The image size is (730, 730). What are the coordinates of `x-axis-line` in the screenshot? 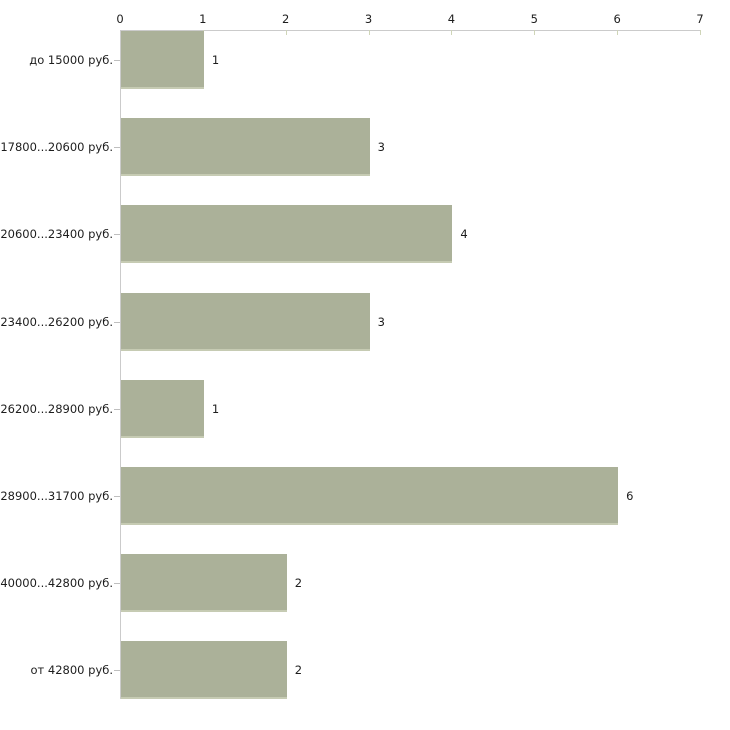 It's located at (410, 30).